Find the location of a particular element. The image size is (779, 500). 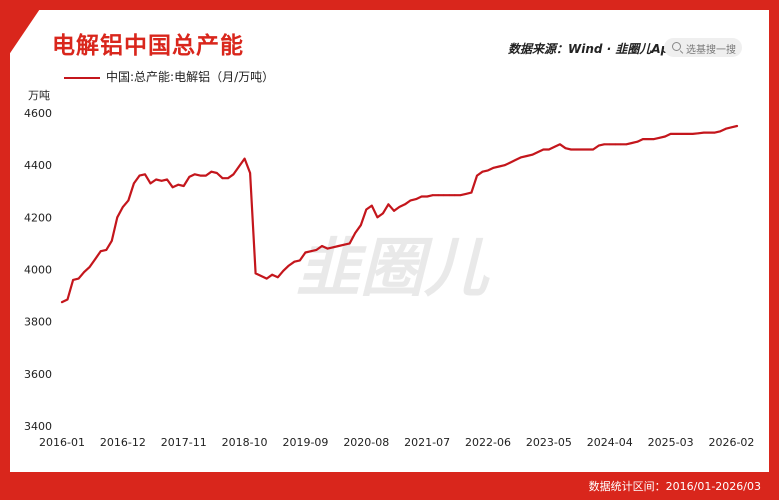

x-tick-label: 2022-06 is located at coordinates (488, 442).